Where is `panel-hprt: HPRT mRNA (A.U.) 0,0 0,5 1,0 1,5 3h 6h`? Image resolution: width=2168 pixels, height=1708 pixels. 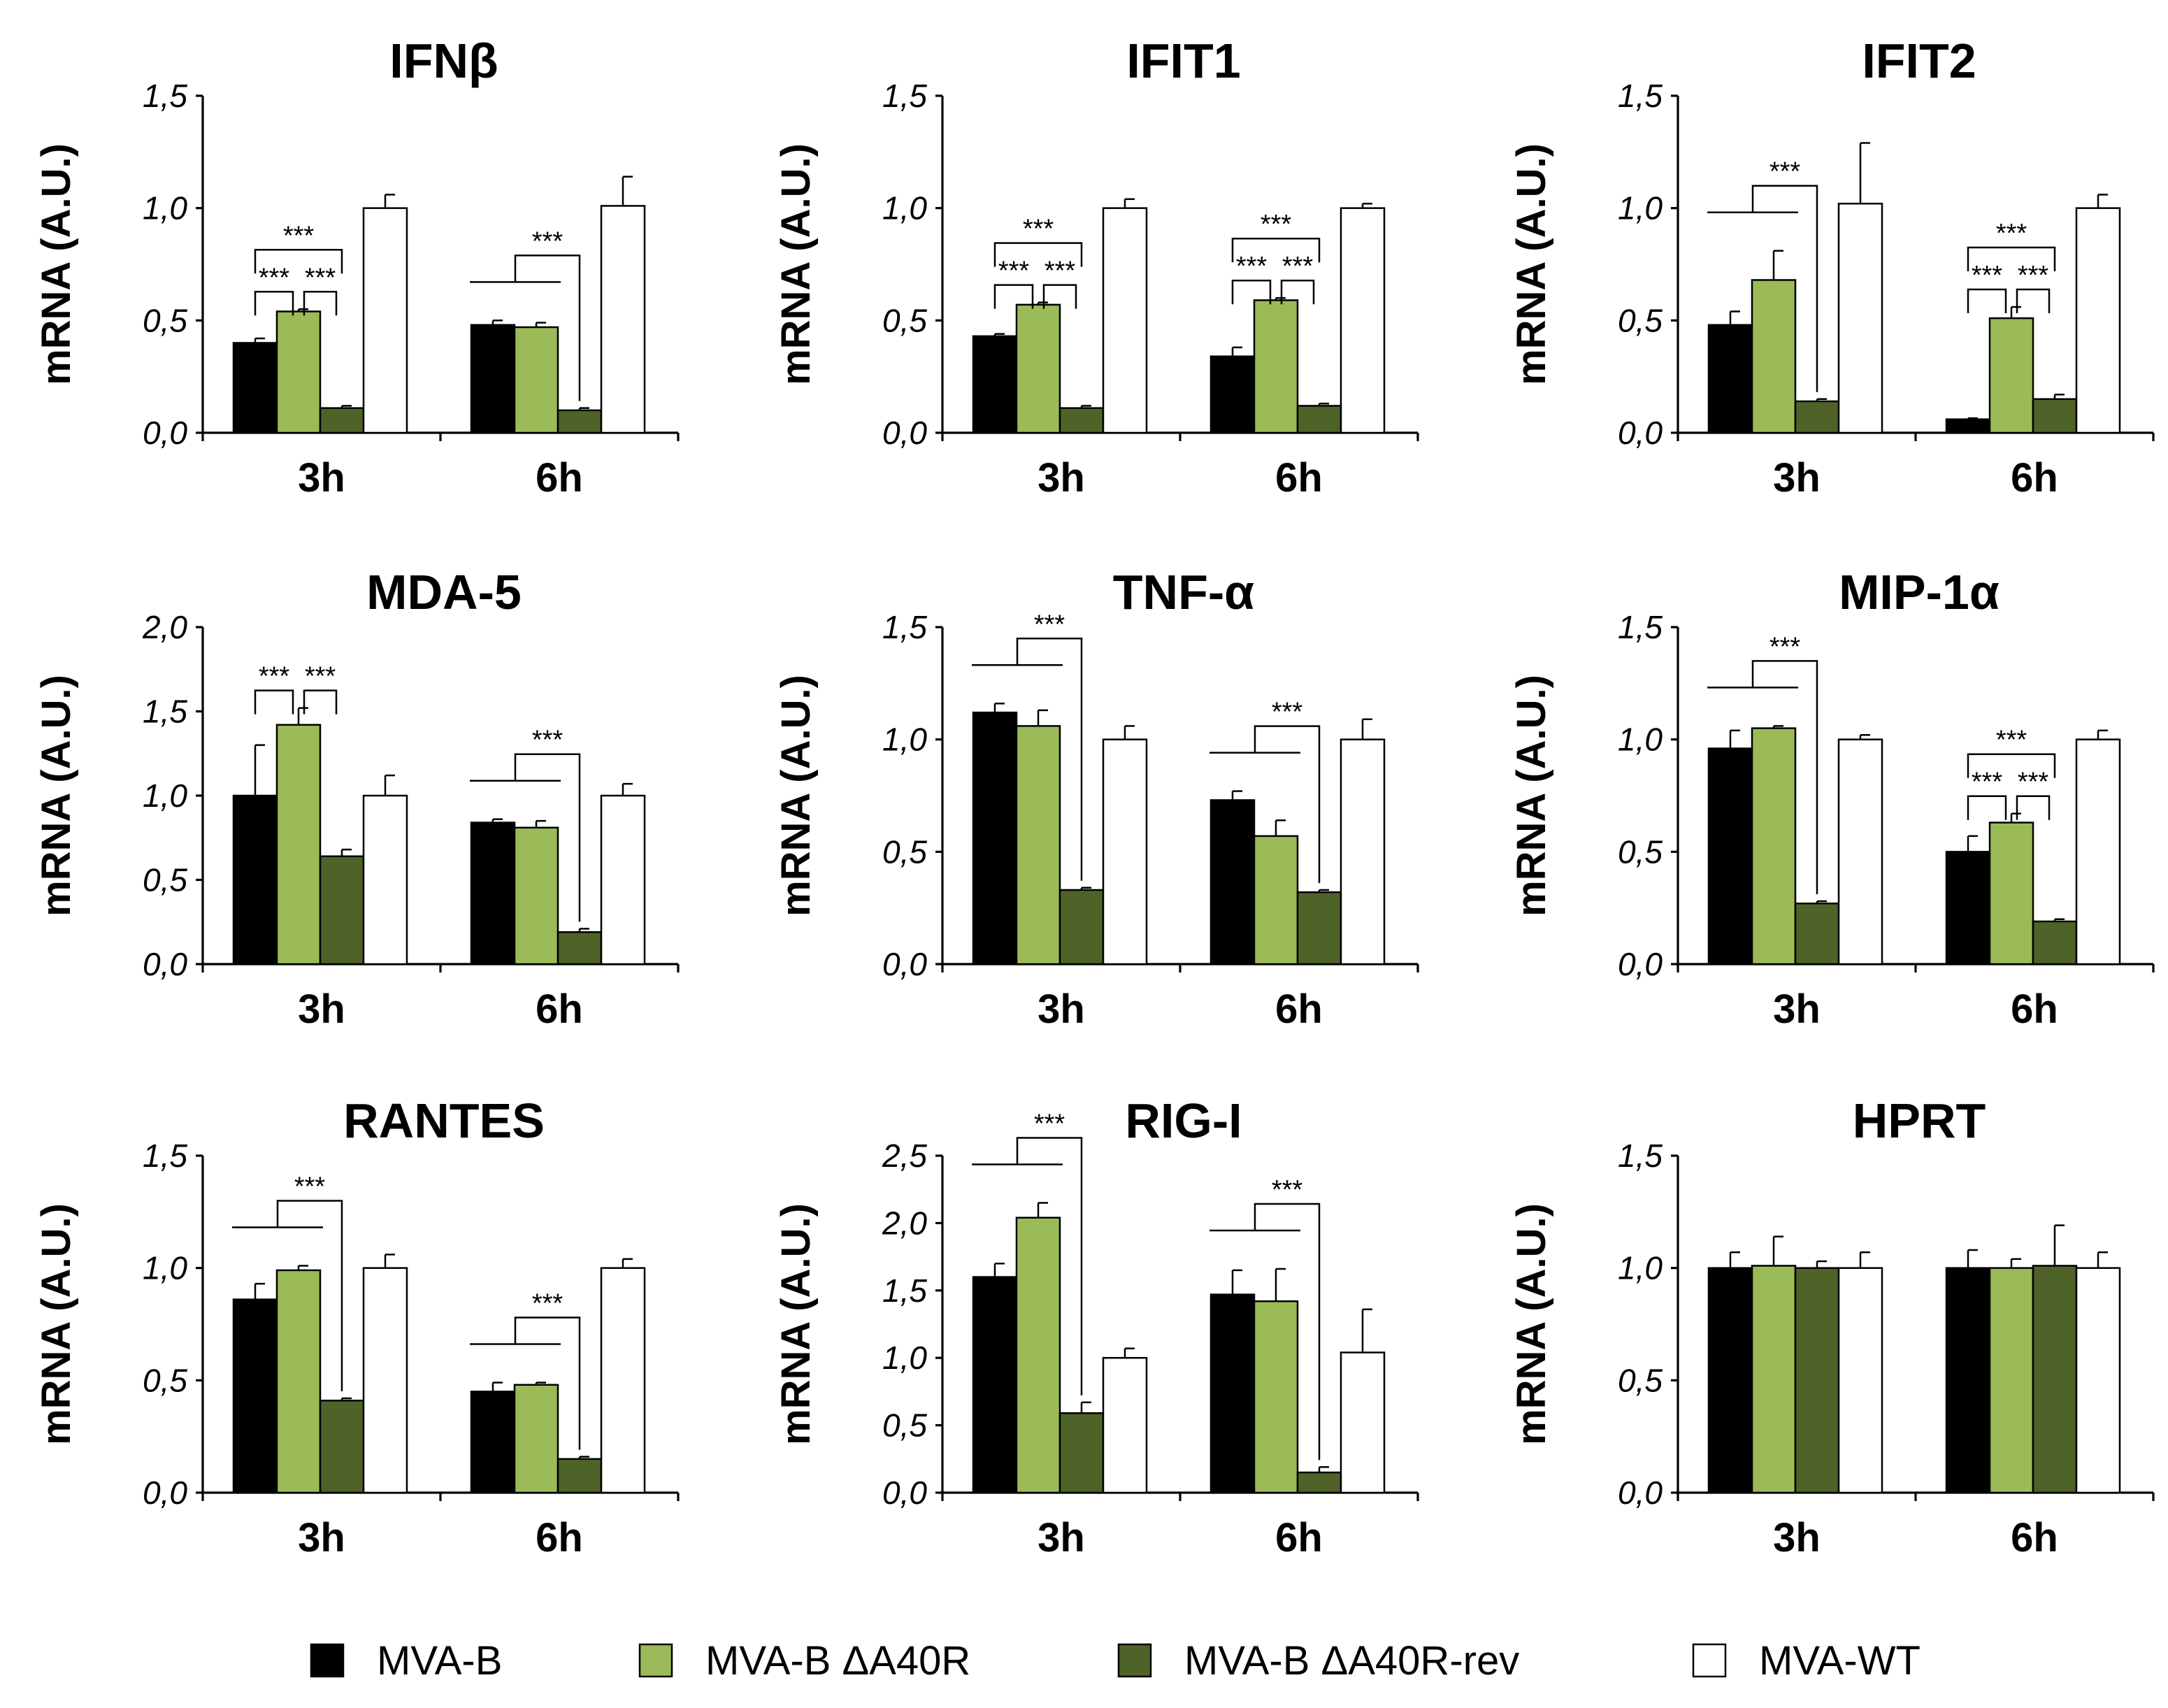 panel-hprt: HPRT mRNA (A.U.) 0,0 0,5 1,0 1,5 3h 6h is located at coordinates (1832, 1327).